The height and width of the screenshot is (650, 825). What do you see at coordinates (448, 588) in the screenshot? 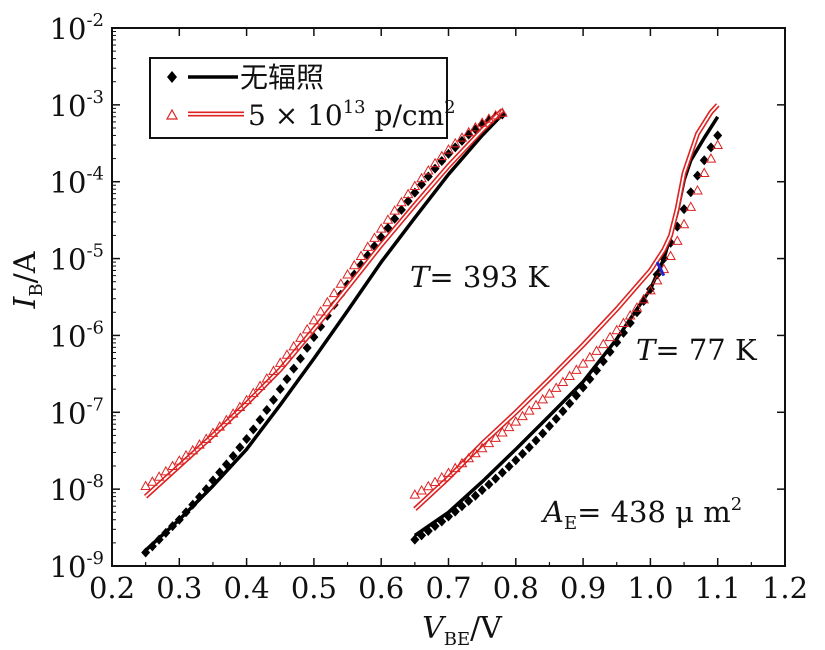
I see `x-tick-label: 0.7` at bounding box center [448, 588].